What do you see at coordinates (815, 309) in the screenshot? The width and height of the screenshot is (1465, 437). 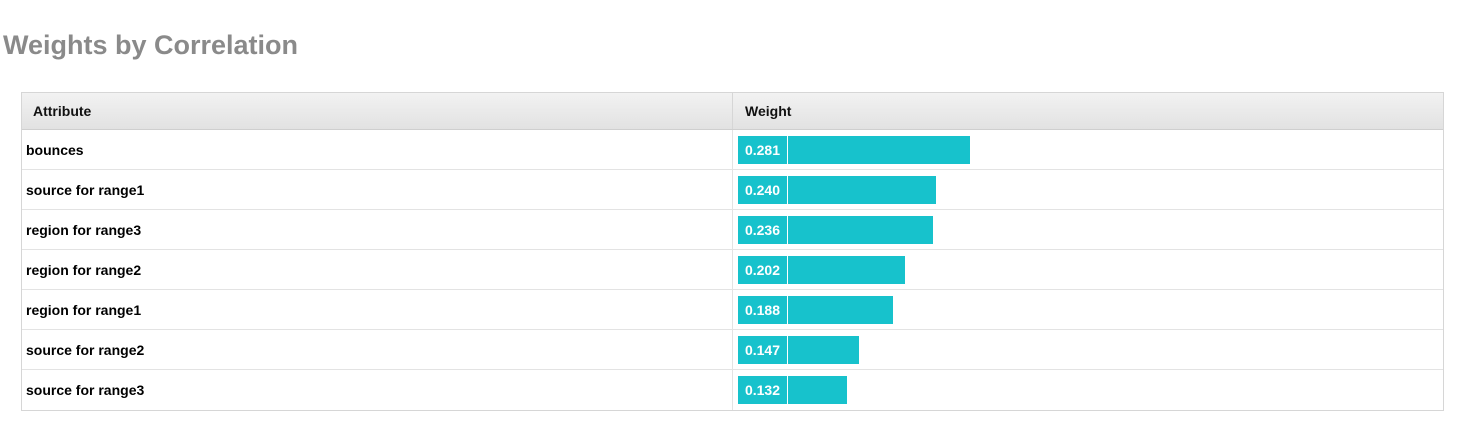 I see `weight-bar: 0.188` at bounding box center [815, 309].